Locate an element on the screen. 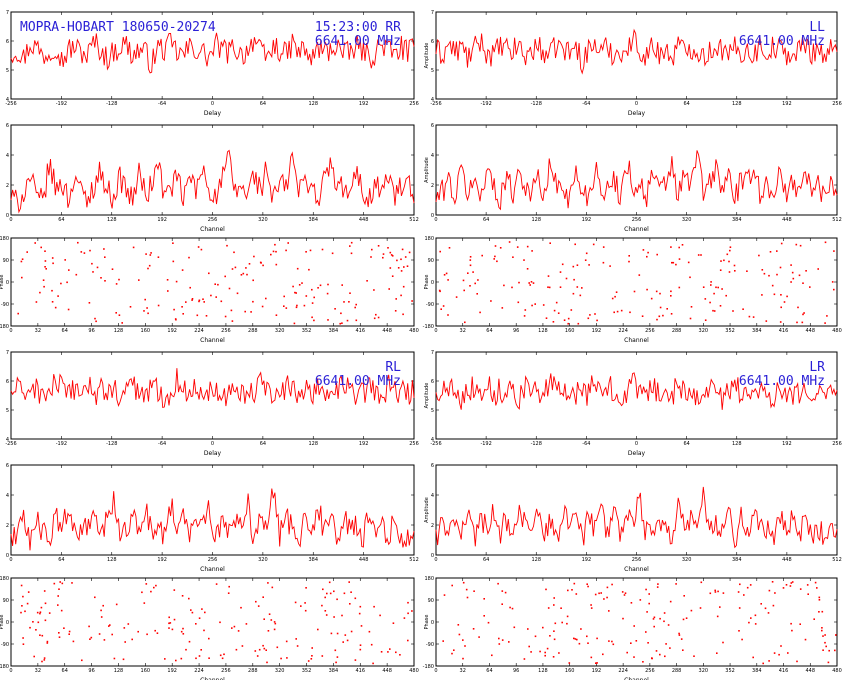 The width and height of the screenshot is (850, 680). x-tick-label: 416 is located at coordinates (360, 331).